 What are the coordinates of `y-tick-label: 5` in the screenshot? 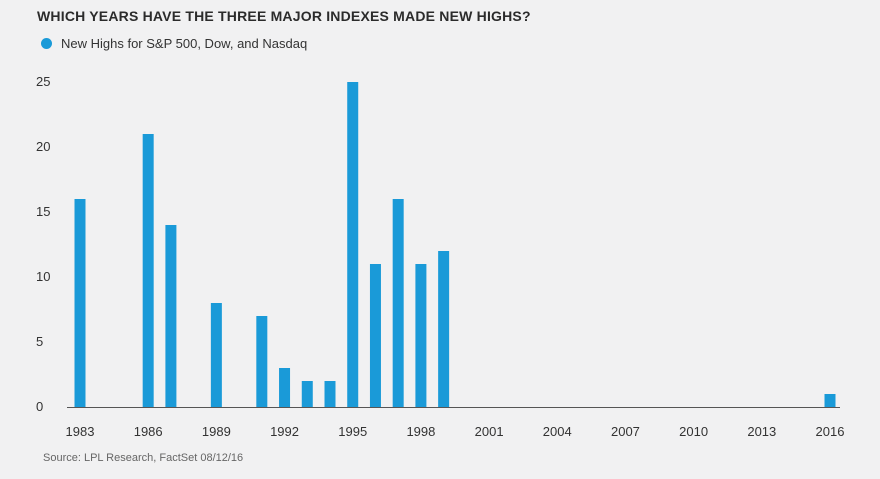 It's located at (39, 341).